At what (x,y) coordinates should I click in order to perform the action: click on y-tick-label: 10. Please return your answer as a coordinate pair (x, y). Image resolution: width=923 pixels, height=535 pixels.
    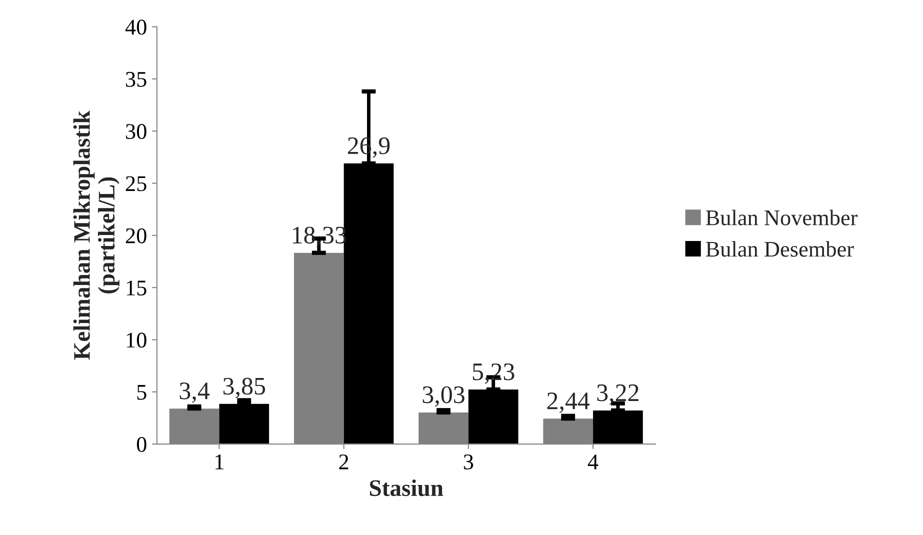
    Looking at the image, I should click on (136, 340).